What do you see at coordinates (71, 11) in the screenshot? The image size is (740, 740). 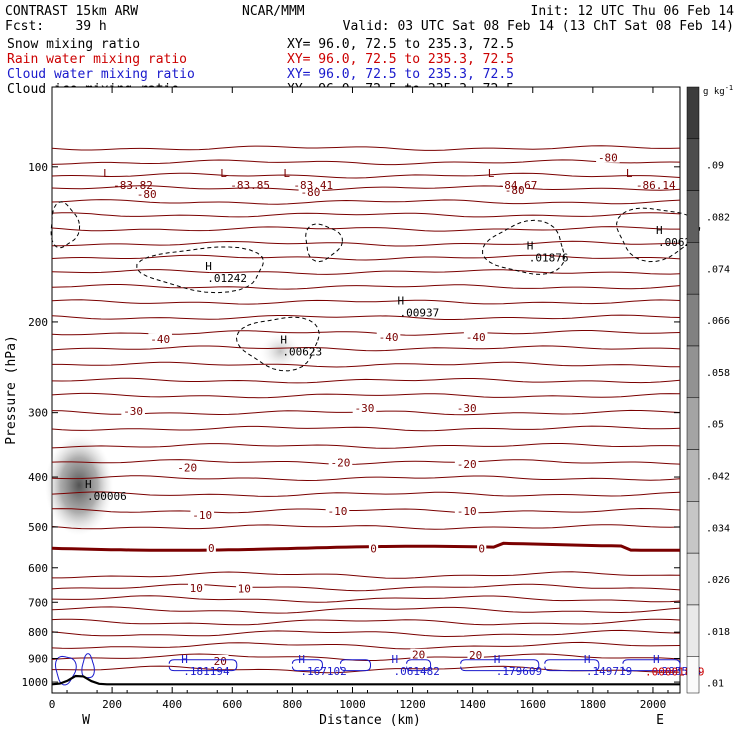 I see `model-title: CONTRAST 15km ARW` at bounding box center [71, 11].